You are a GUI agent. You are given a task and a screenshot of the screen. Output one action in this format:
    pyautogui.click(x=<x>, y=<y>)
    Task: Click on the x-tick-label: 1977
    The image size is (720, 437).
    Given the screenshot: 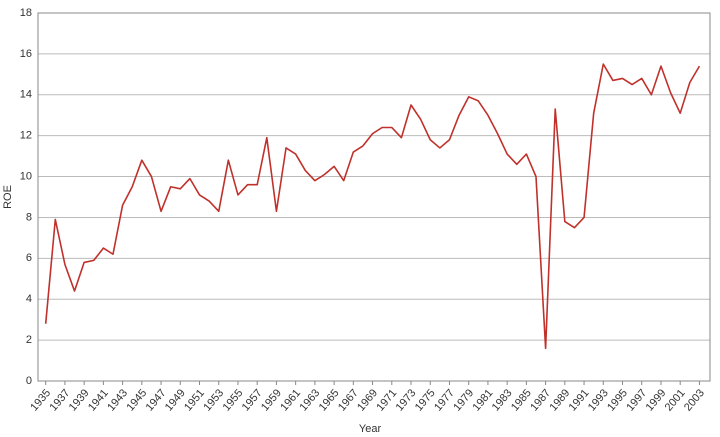 What is the action you would take?
    pyautogui.click(x=444, y=400)
    